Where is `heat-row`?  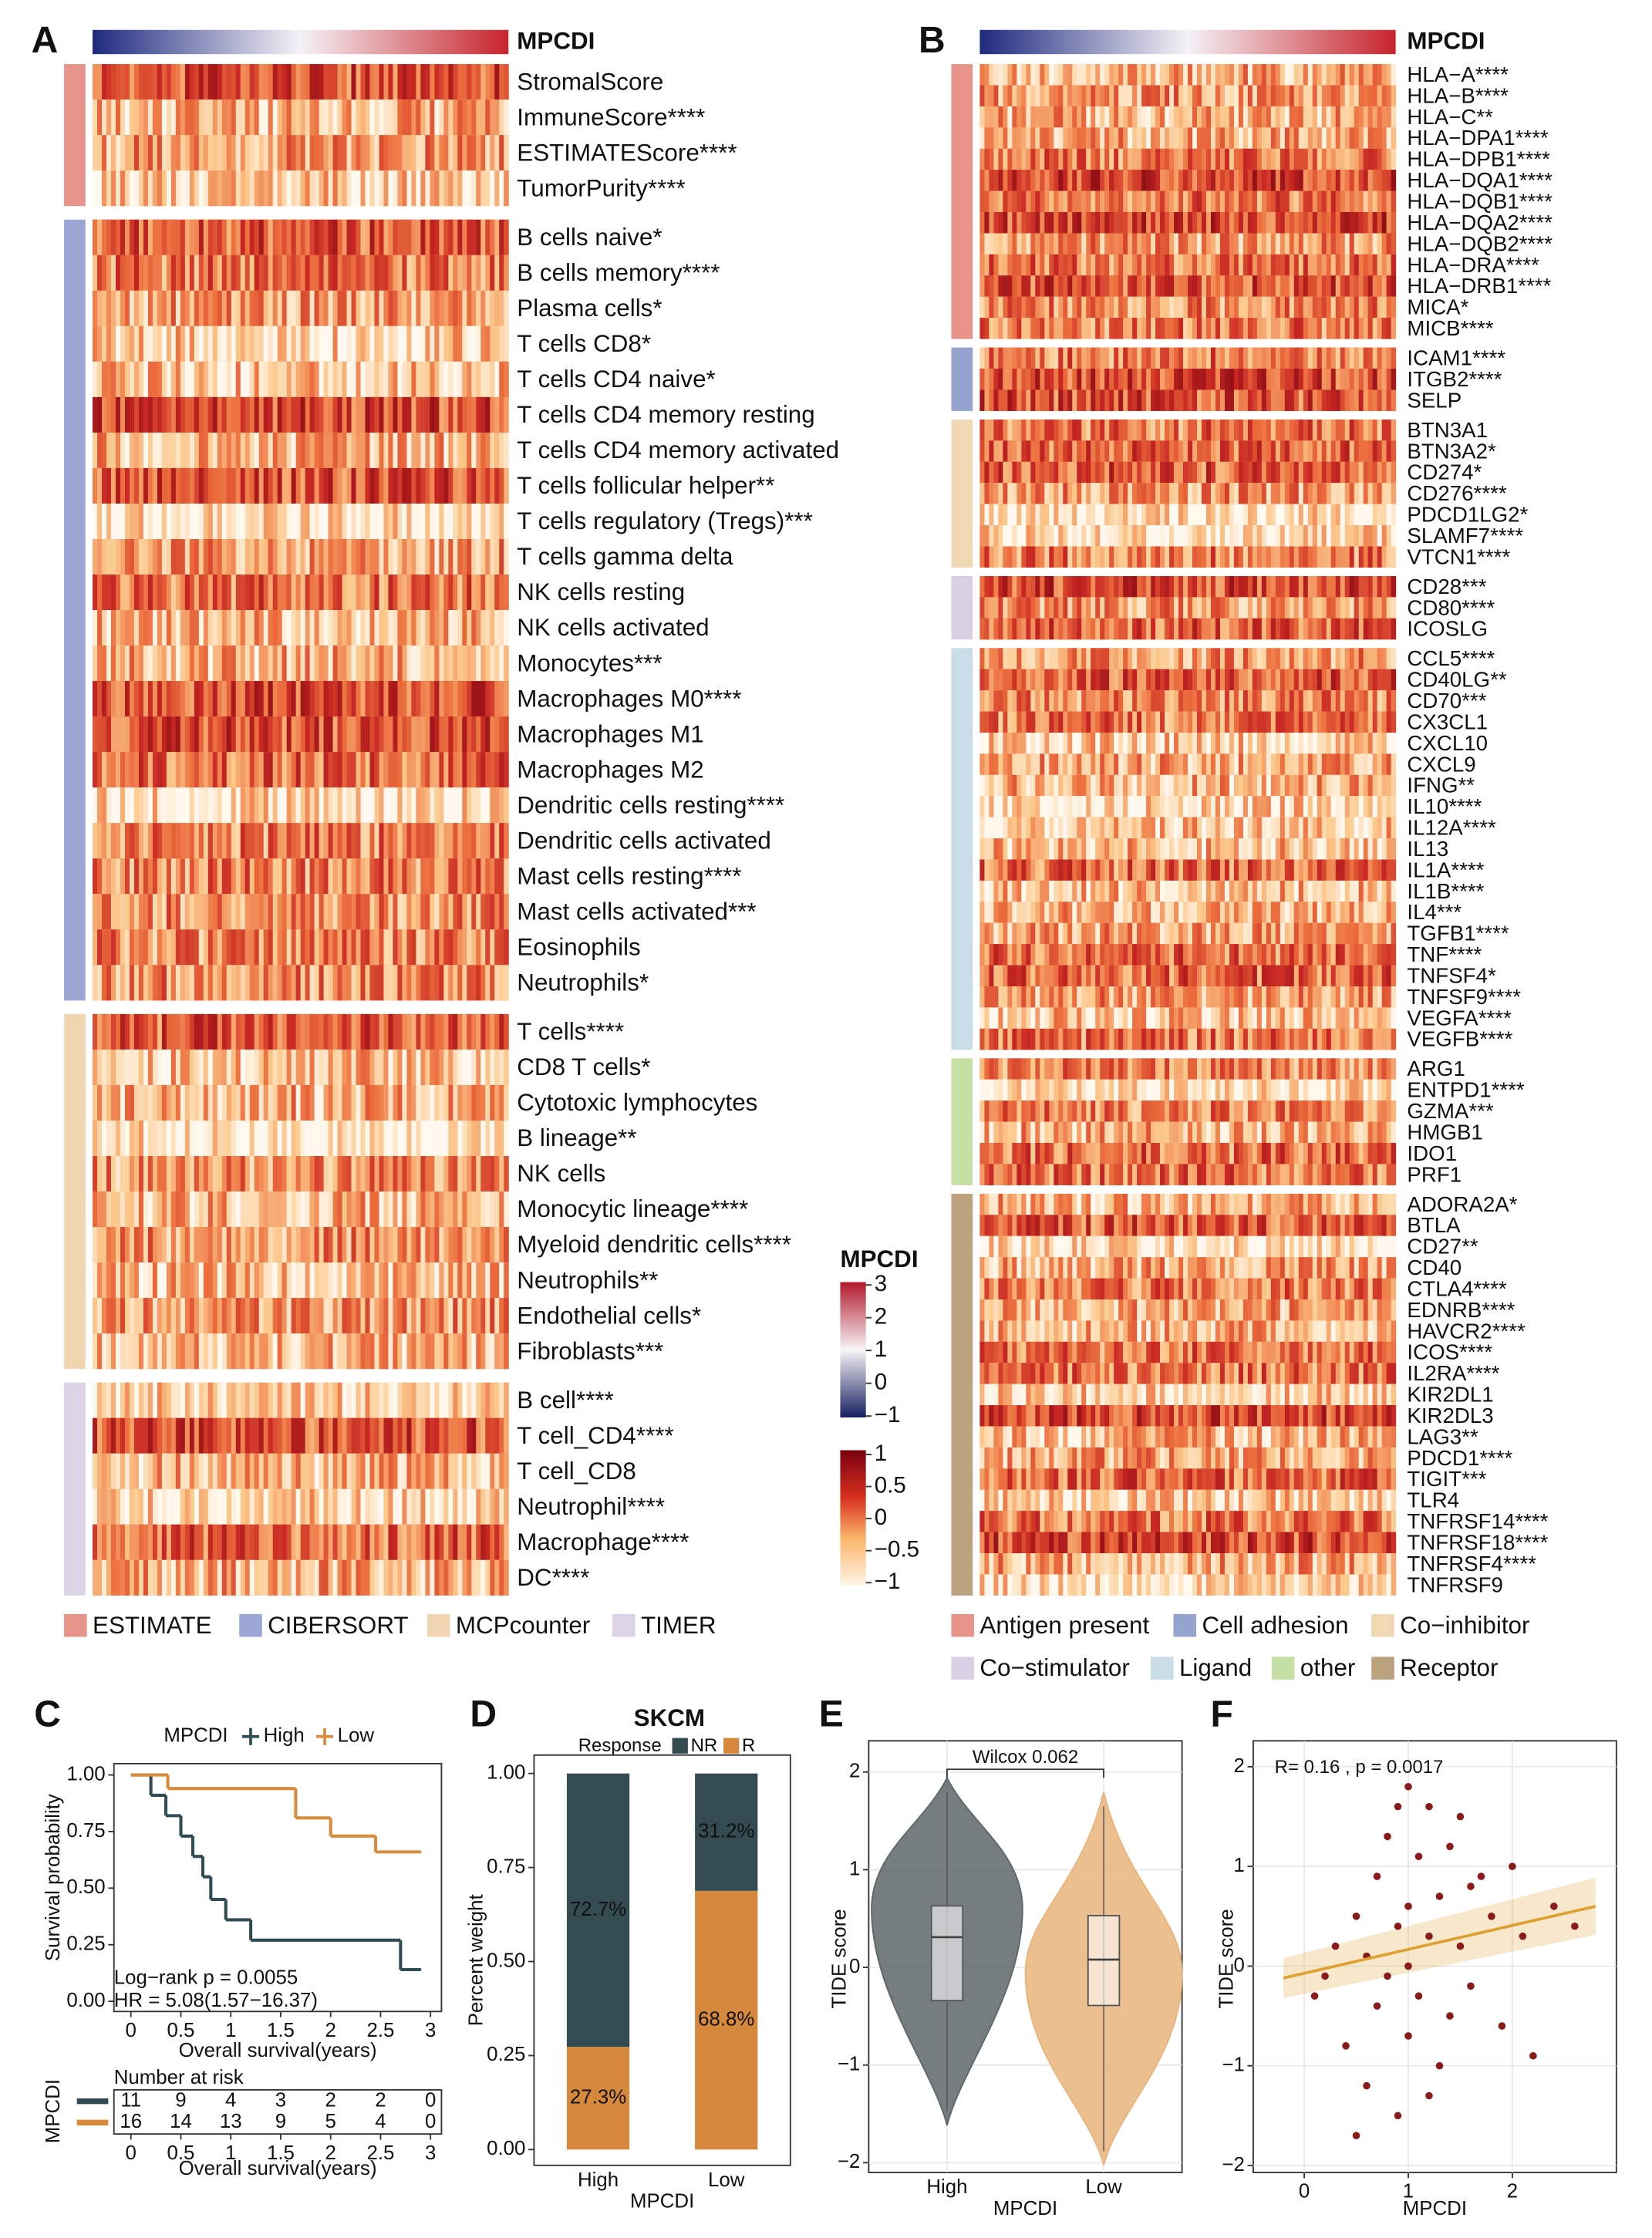
heat-row is located at coordinates (301, 1316).